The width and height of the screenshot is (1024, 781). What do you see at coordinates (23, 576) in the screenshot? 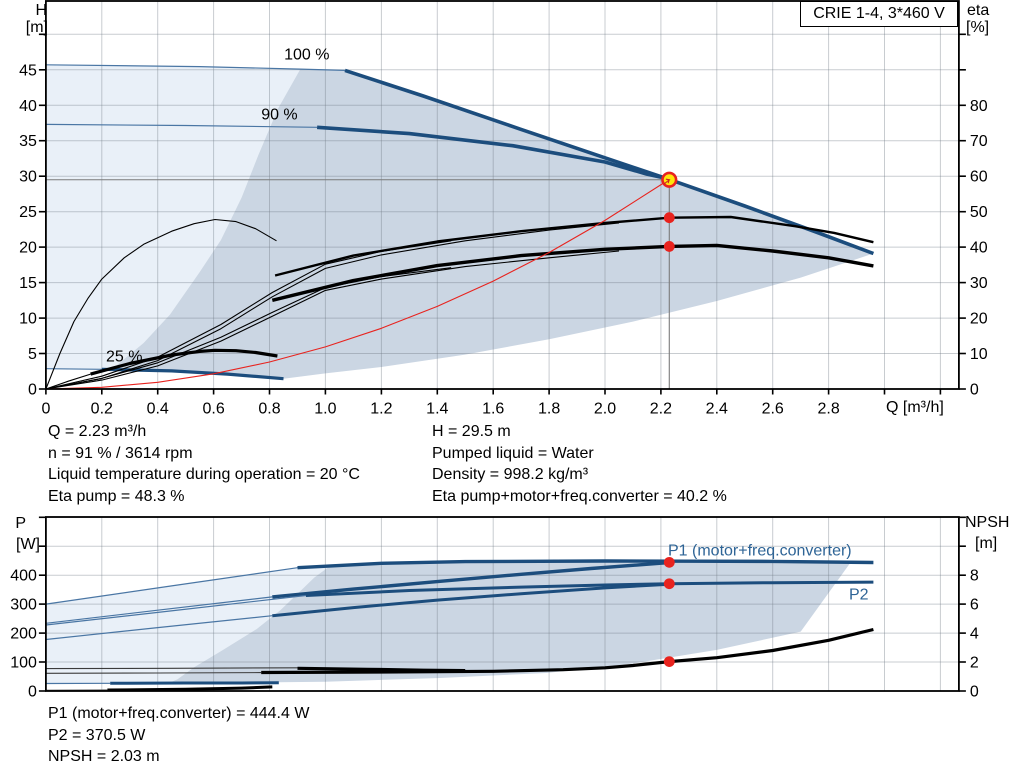
I see `y-left-tick-label: 400` at bounding box center [23, 576].